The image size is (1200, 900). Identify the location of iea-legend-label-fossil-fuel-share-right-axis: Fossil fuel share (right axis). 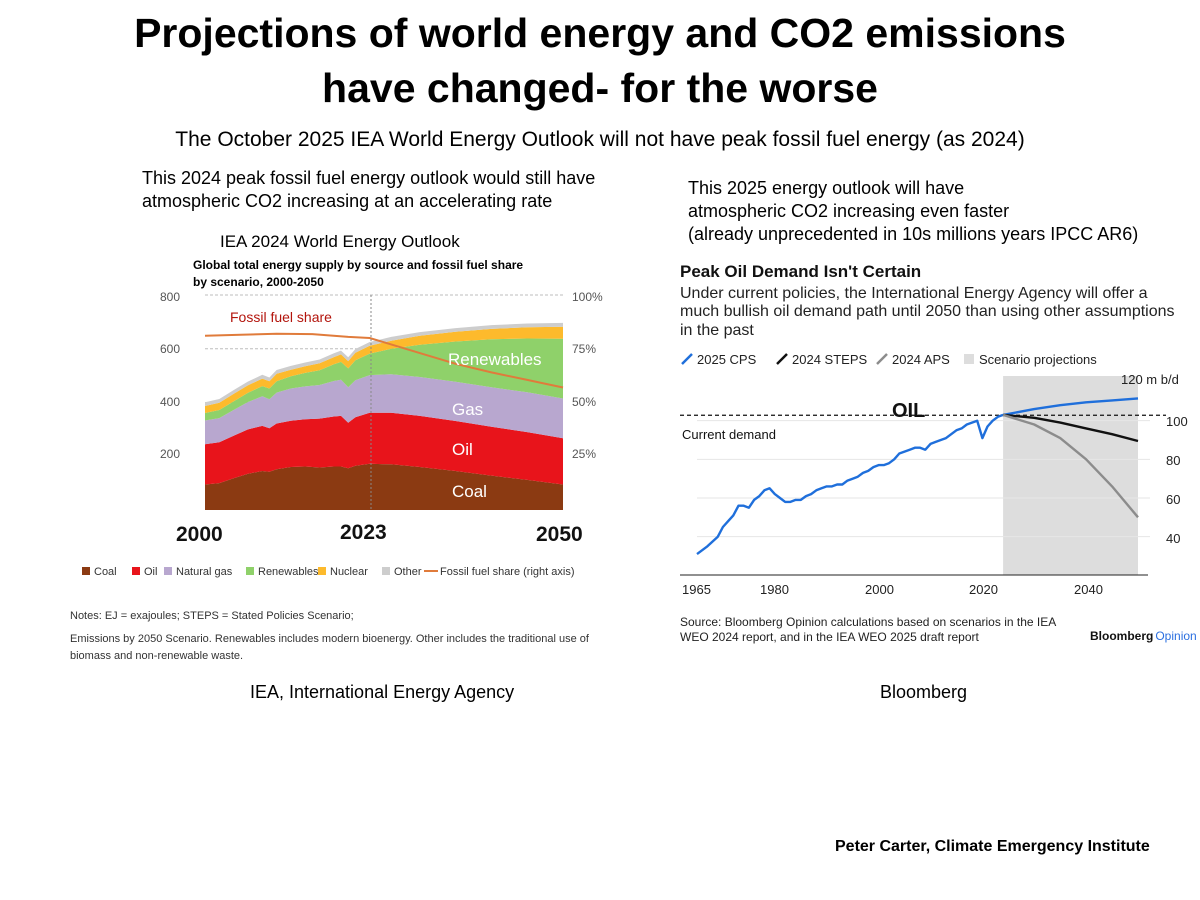
(507, 572).